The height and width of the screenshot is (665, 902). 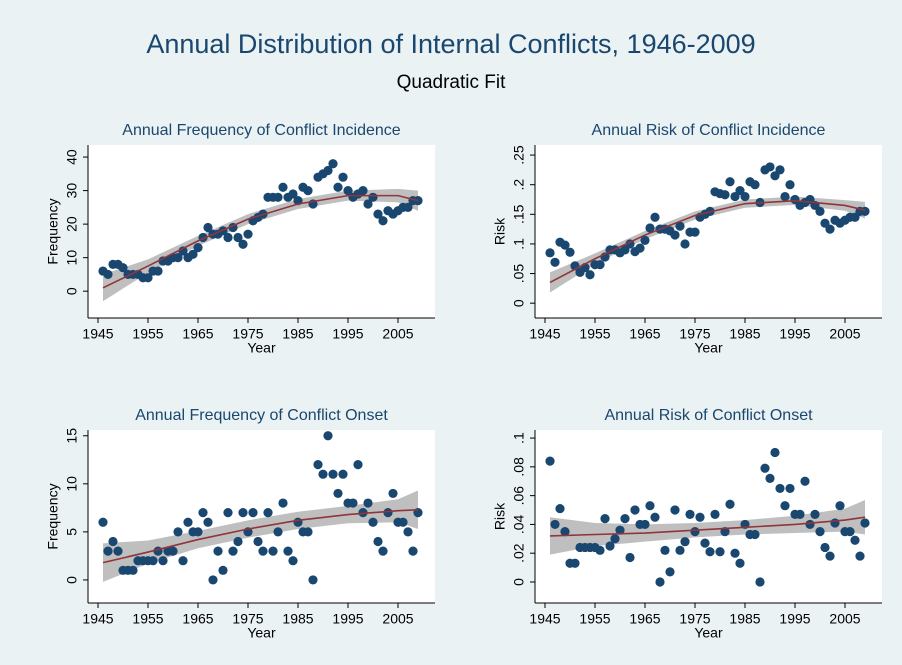 I want to click on y-tick-label: .05, so click(x=519, y=274).